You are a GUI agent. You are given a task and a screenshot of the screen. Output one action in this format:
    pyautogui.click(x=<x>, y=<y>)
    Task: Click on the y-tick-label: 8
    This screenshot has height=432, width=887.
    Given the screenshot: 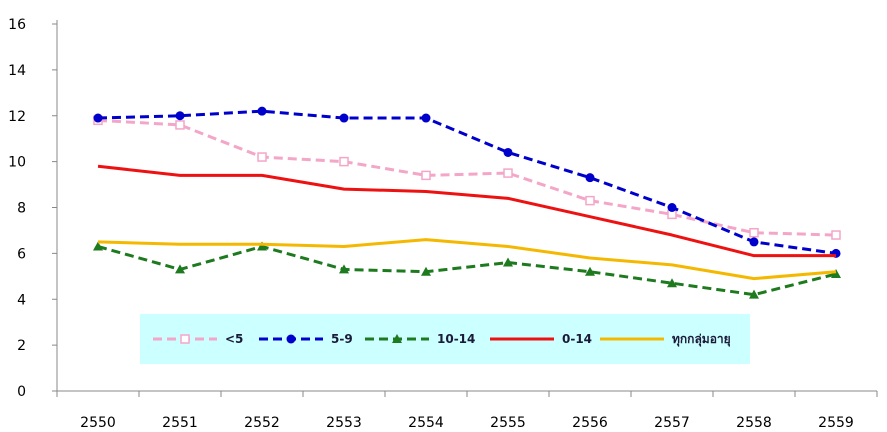 What is the action you would take?
    pyautogui.click(x=21, y=209)
    